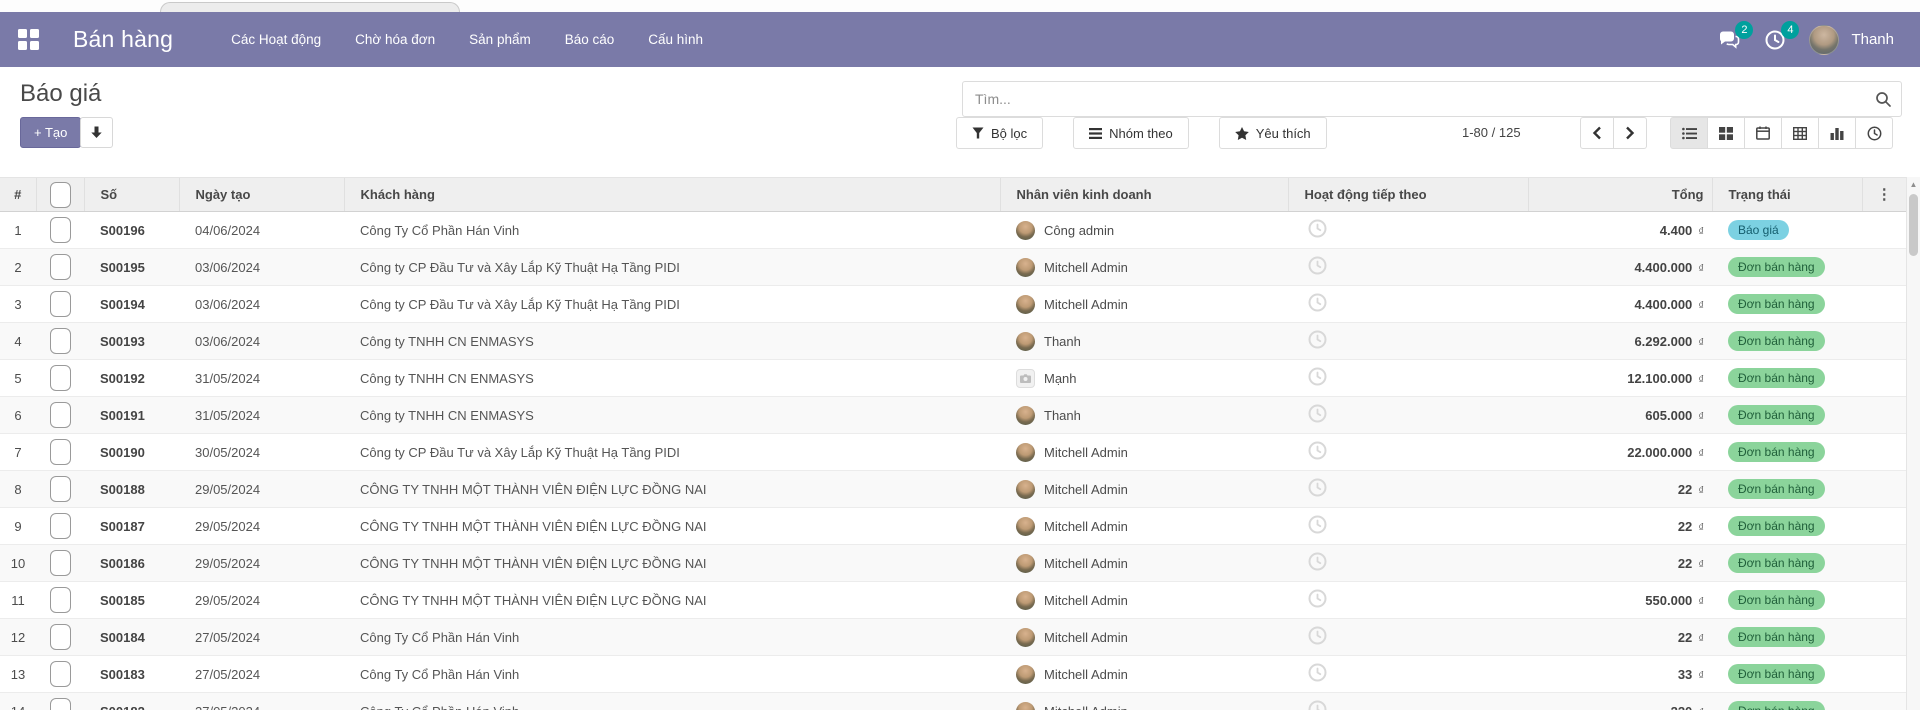 The height and width of the screenshot is (710, 1920). I want to click on favorites-button: Yêu thích, so click(1272, 133).